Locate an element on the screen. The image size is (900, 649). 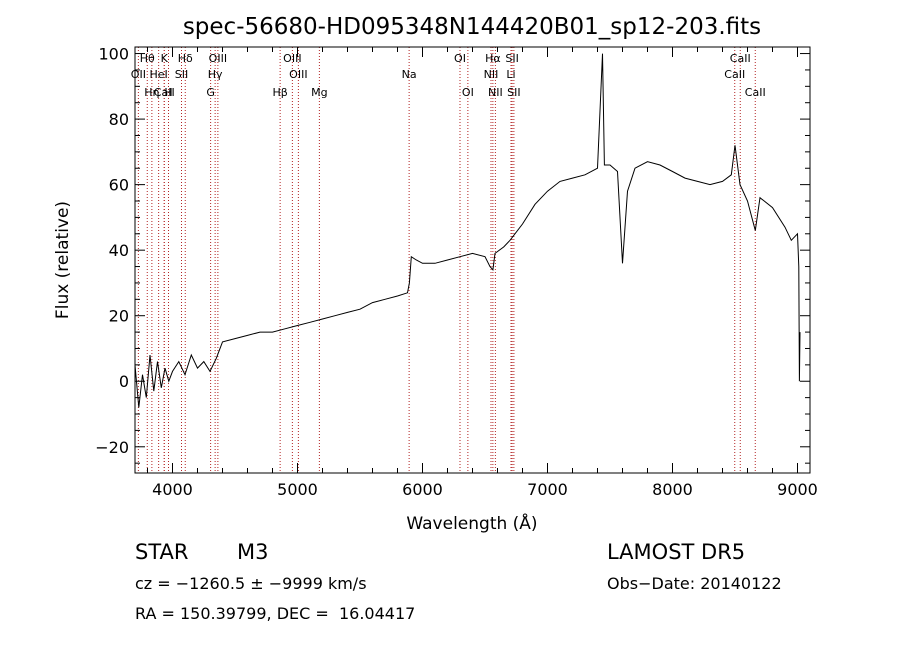
y-tick-label: 100 is located at coordinates (113, 54).